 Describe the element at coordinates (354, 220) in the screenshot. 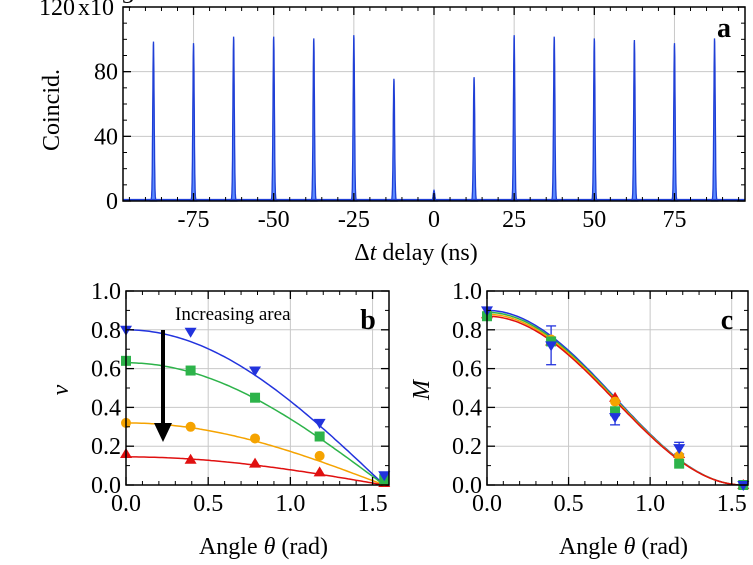

I see `x-tick-label: -25` at that location.